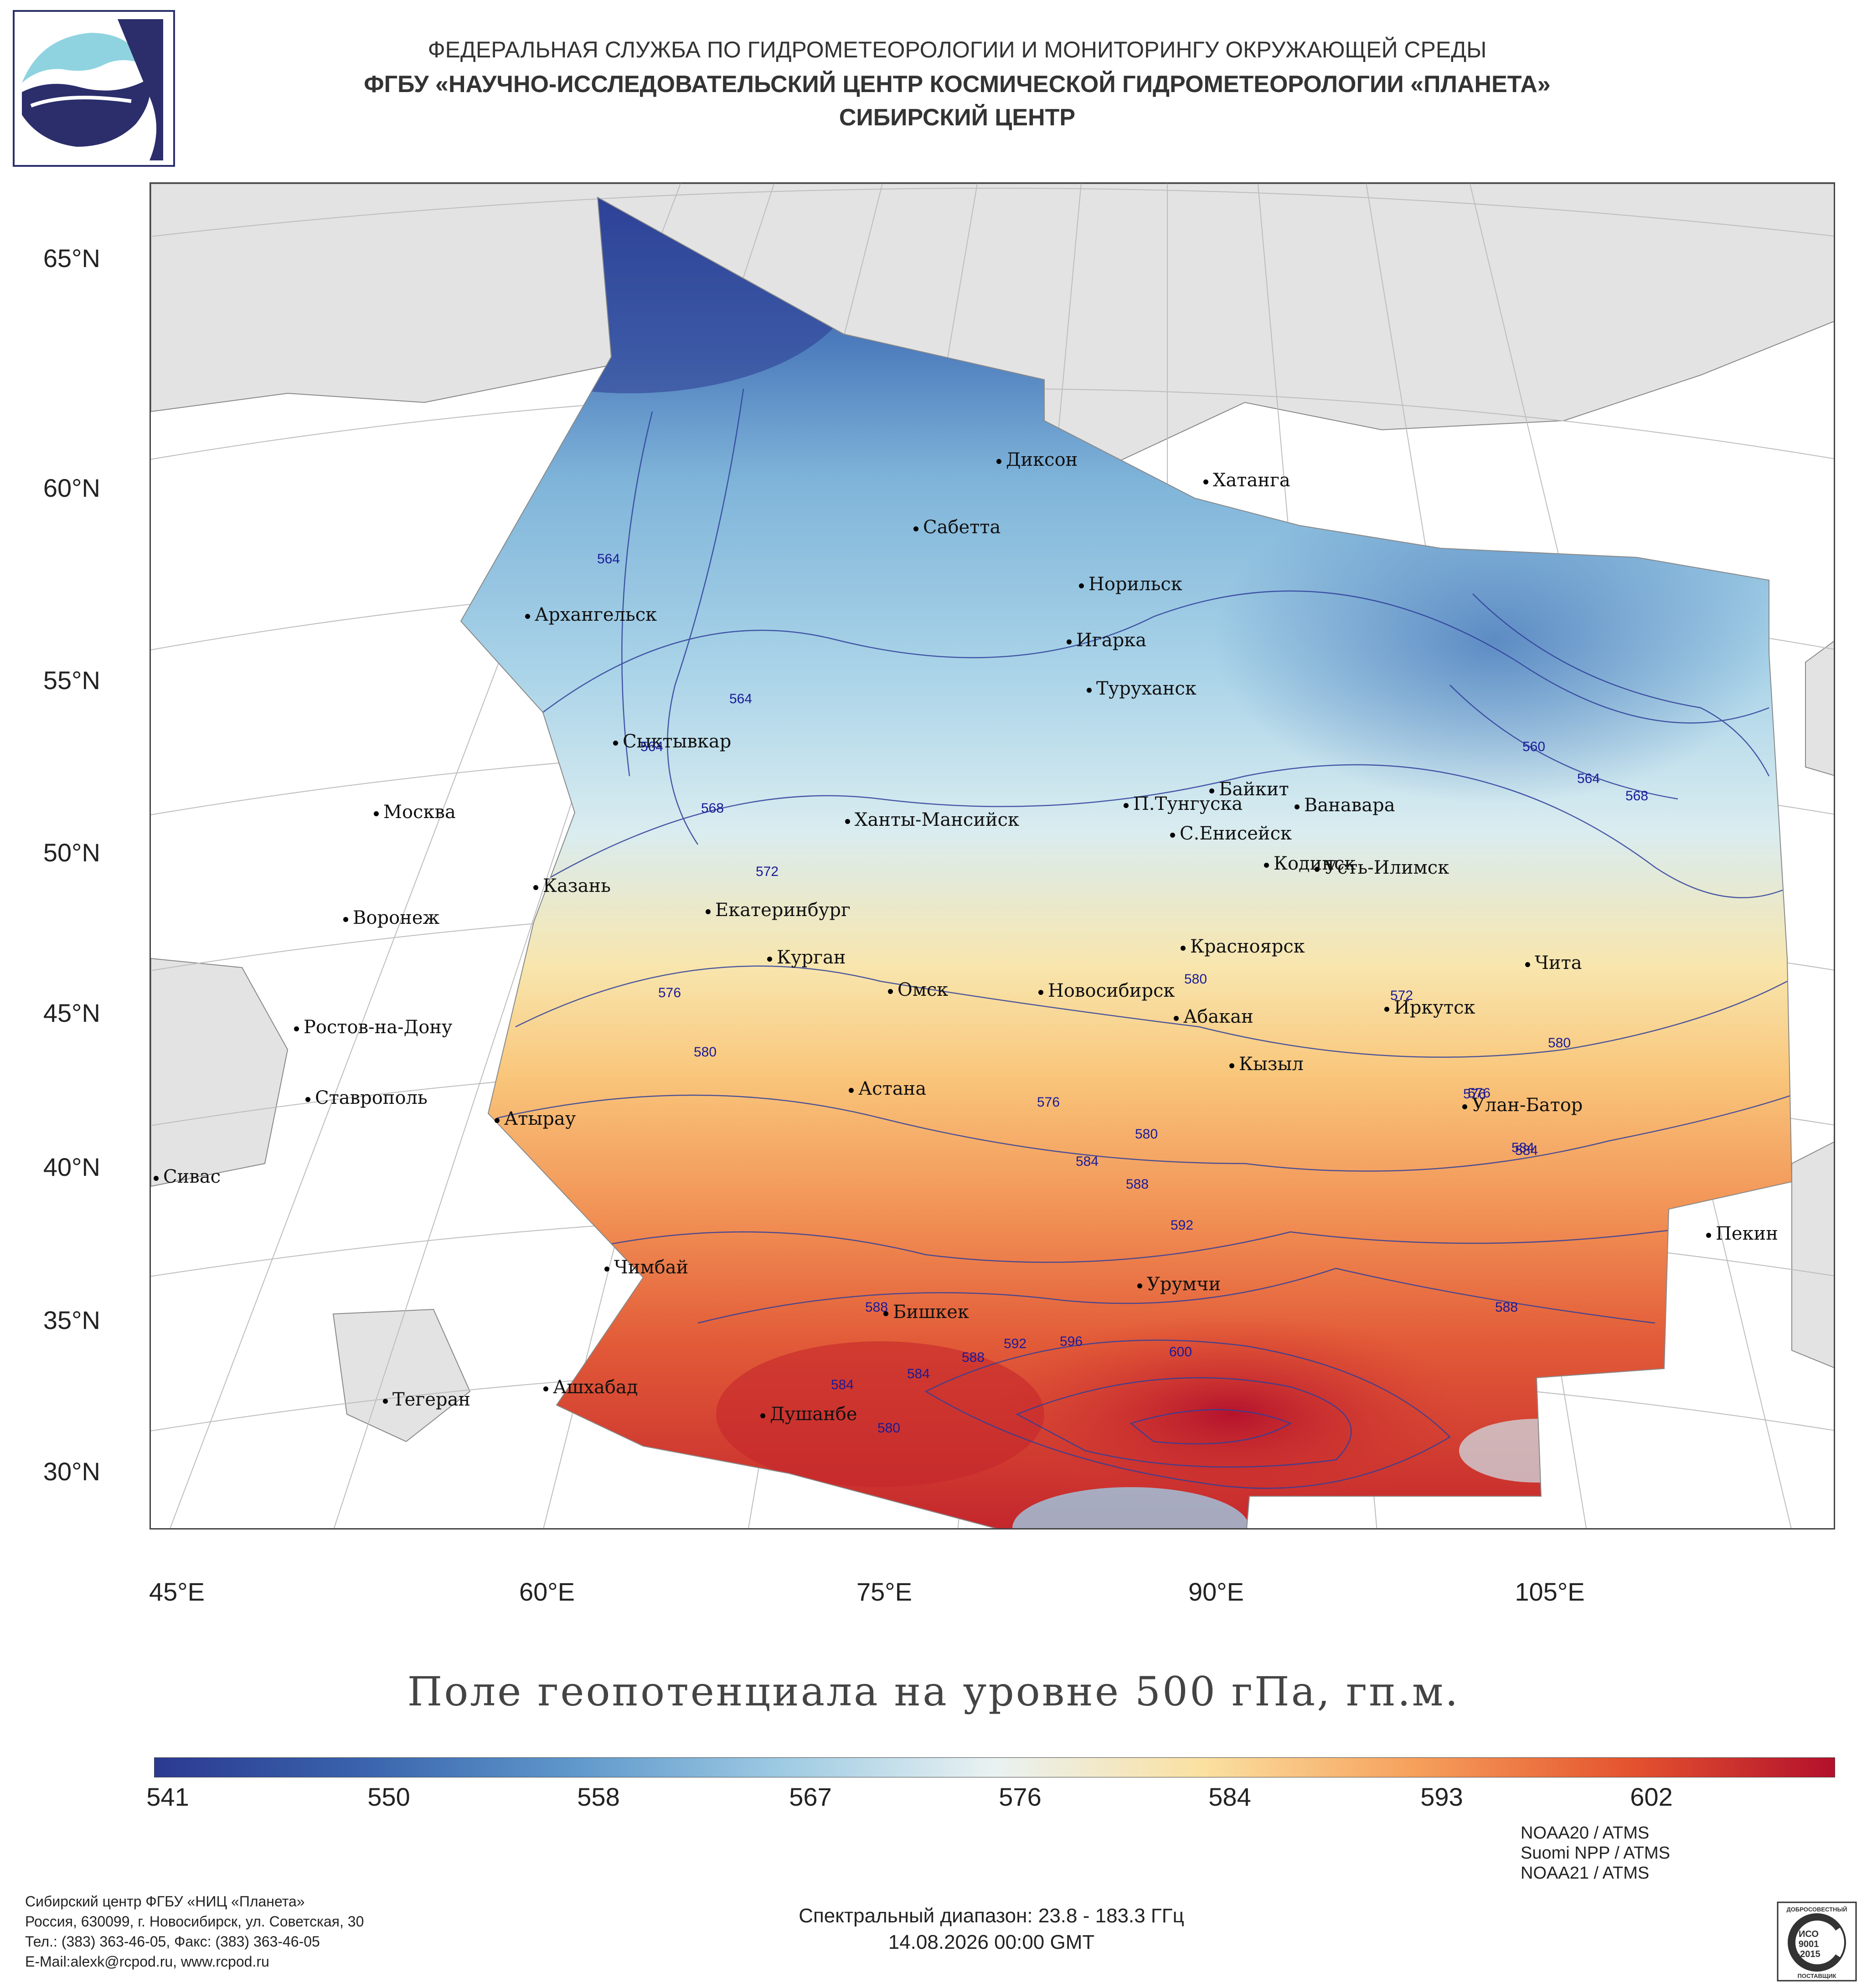  Describe the element at coordinates (1236, 834) in the screenshot. I see `city-name: С.Енисейск` at that location.